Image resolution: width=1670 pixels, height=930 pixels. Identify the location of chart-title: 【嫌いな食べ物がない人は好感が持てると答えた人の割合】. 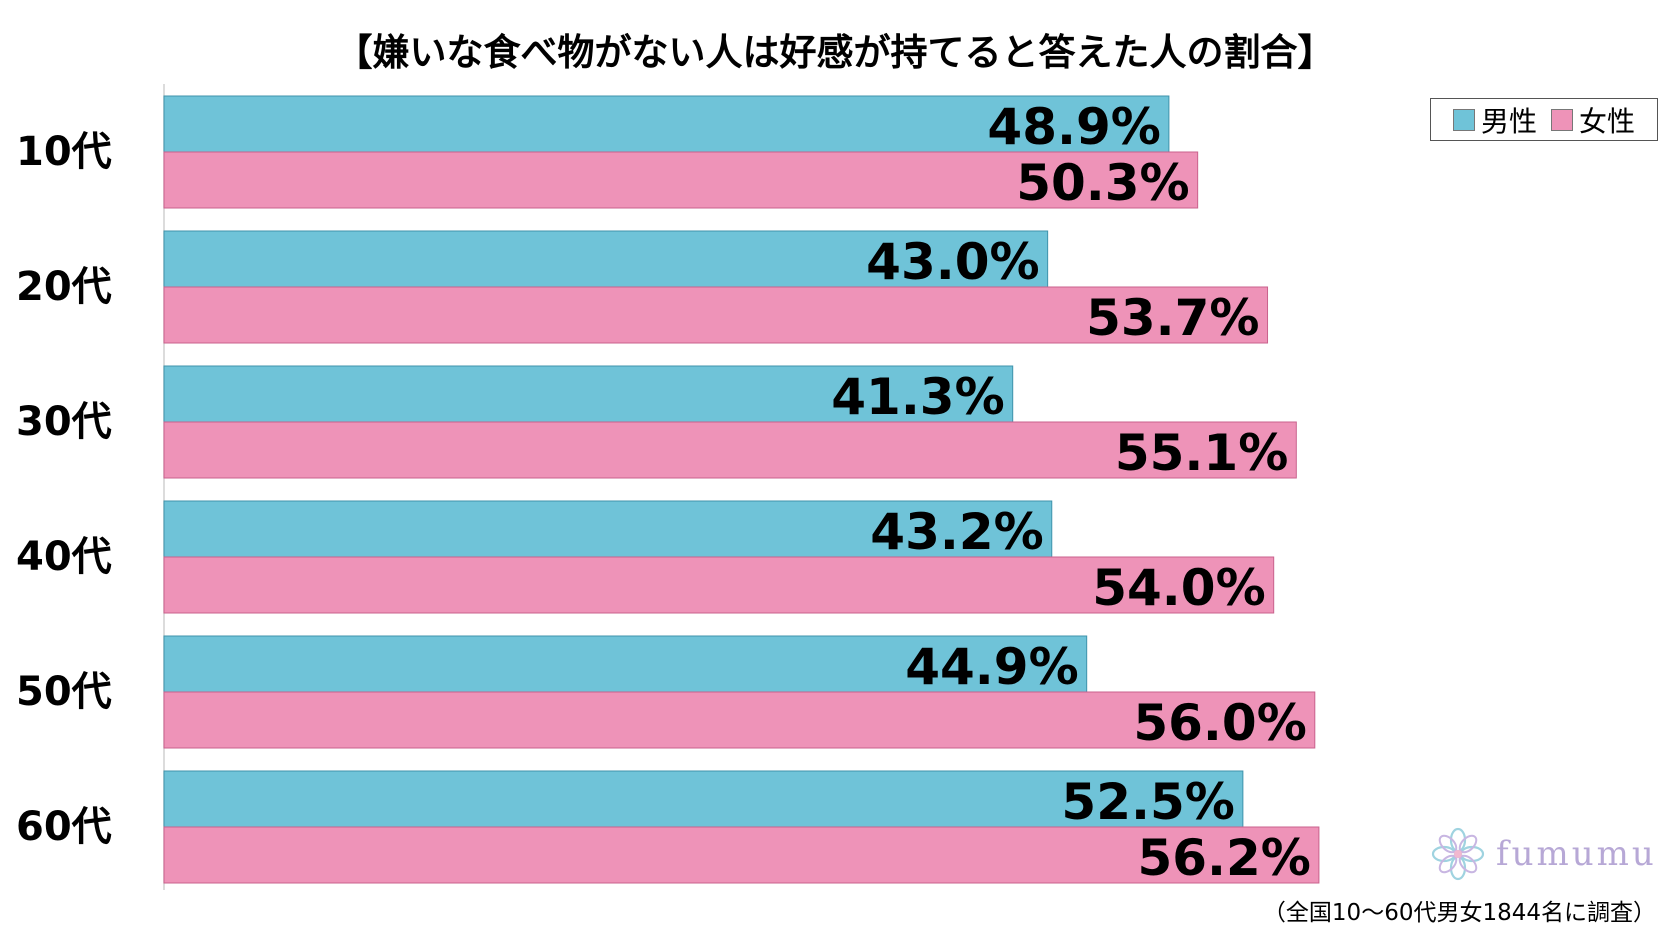
(835, 52).